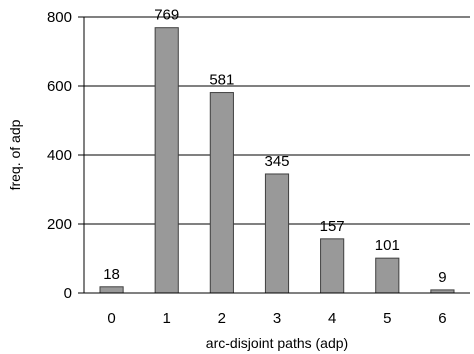 The width and height of the screenshot is (474, 354). Describe the element at coordinates (111, 318) in the screenshot. I see `x-tick-label: 0` at that location.